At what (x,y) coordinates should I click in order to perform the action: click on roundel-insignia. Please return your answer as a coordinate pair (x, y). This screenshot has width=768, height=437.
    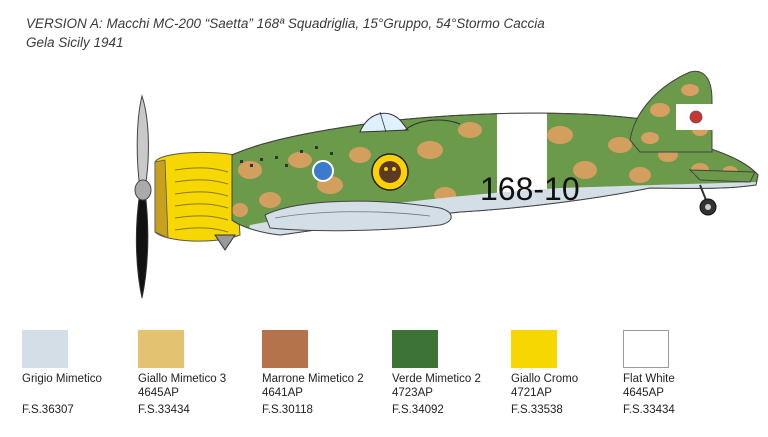
    Looking at the image, I should click on (323, 171).